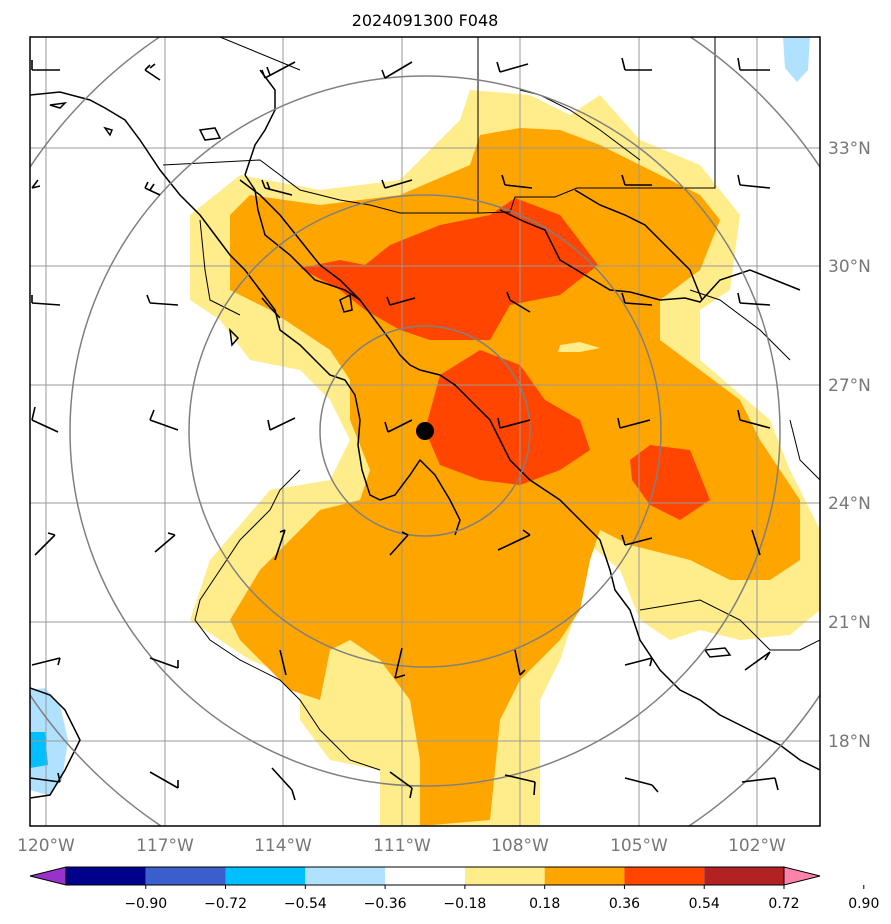 The height and width of the screenshot is (924, 891). What do you see at coordinates (849, 504) in the screenshot?
I see `lat-label: 24°N` at bounding box center [849, 504].